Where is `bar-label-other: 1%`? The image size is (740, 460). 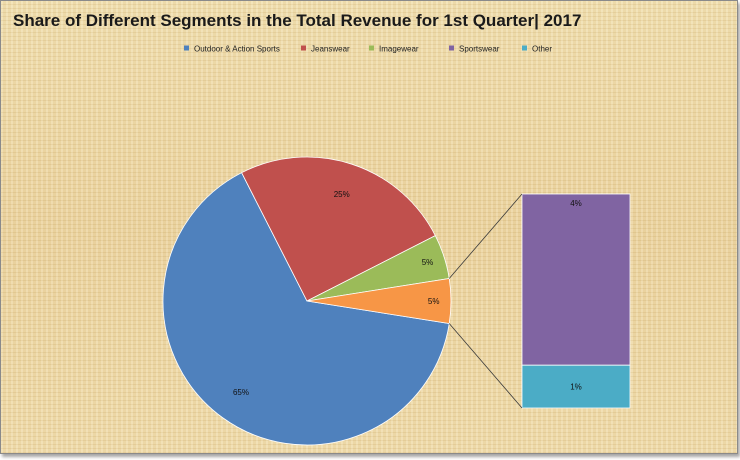 bar-label-other: 1% is located at coordinates (576, 387).